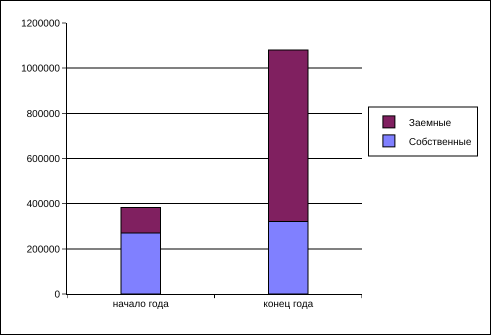  I want to click on legend-label: Собственные, so click(440, 142).